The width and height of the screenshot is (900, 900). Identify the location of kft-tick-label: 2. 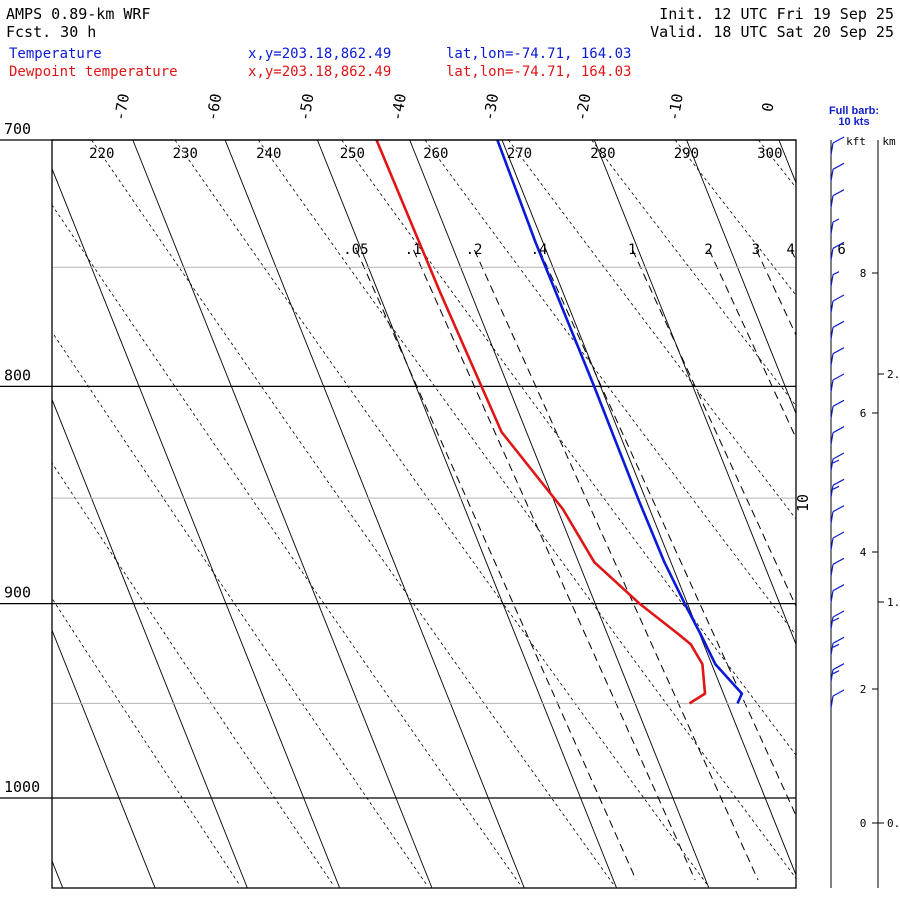
(863, 689).